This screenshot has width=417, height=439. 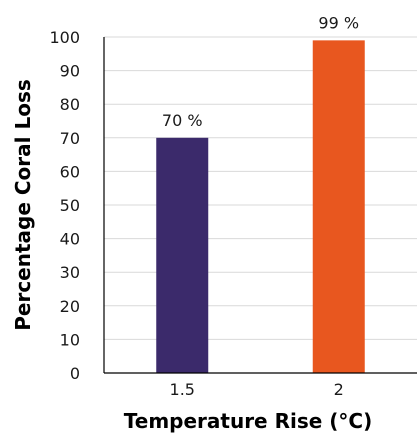 What do you see at coordinates (70, 138) in the screenshot?
I see `y-tick-label: 70` at bounding box center [70, 138].